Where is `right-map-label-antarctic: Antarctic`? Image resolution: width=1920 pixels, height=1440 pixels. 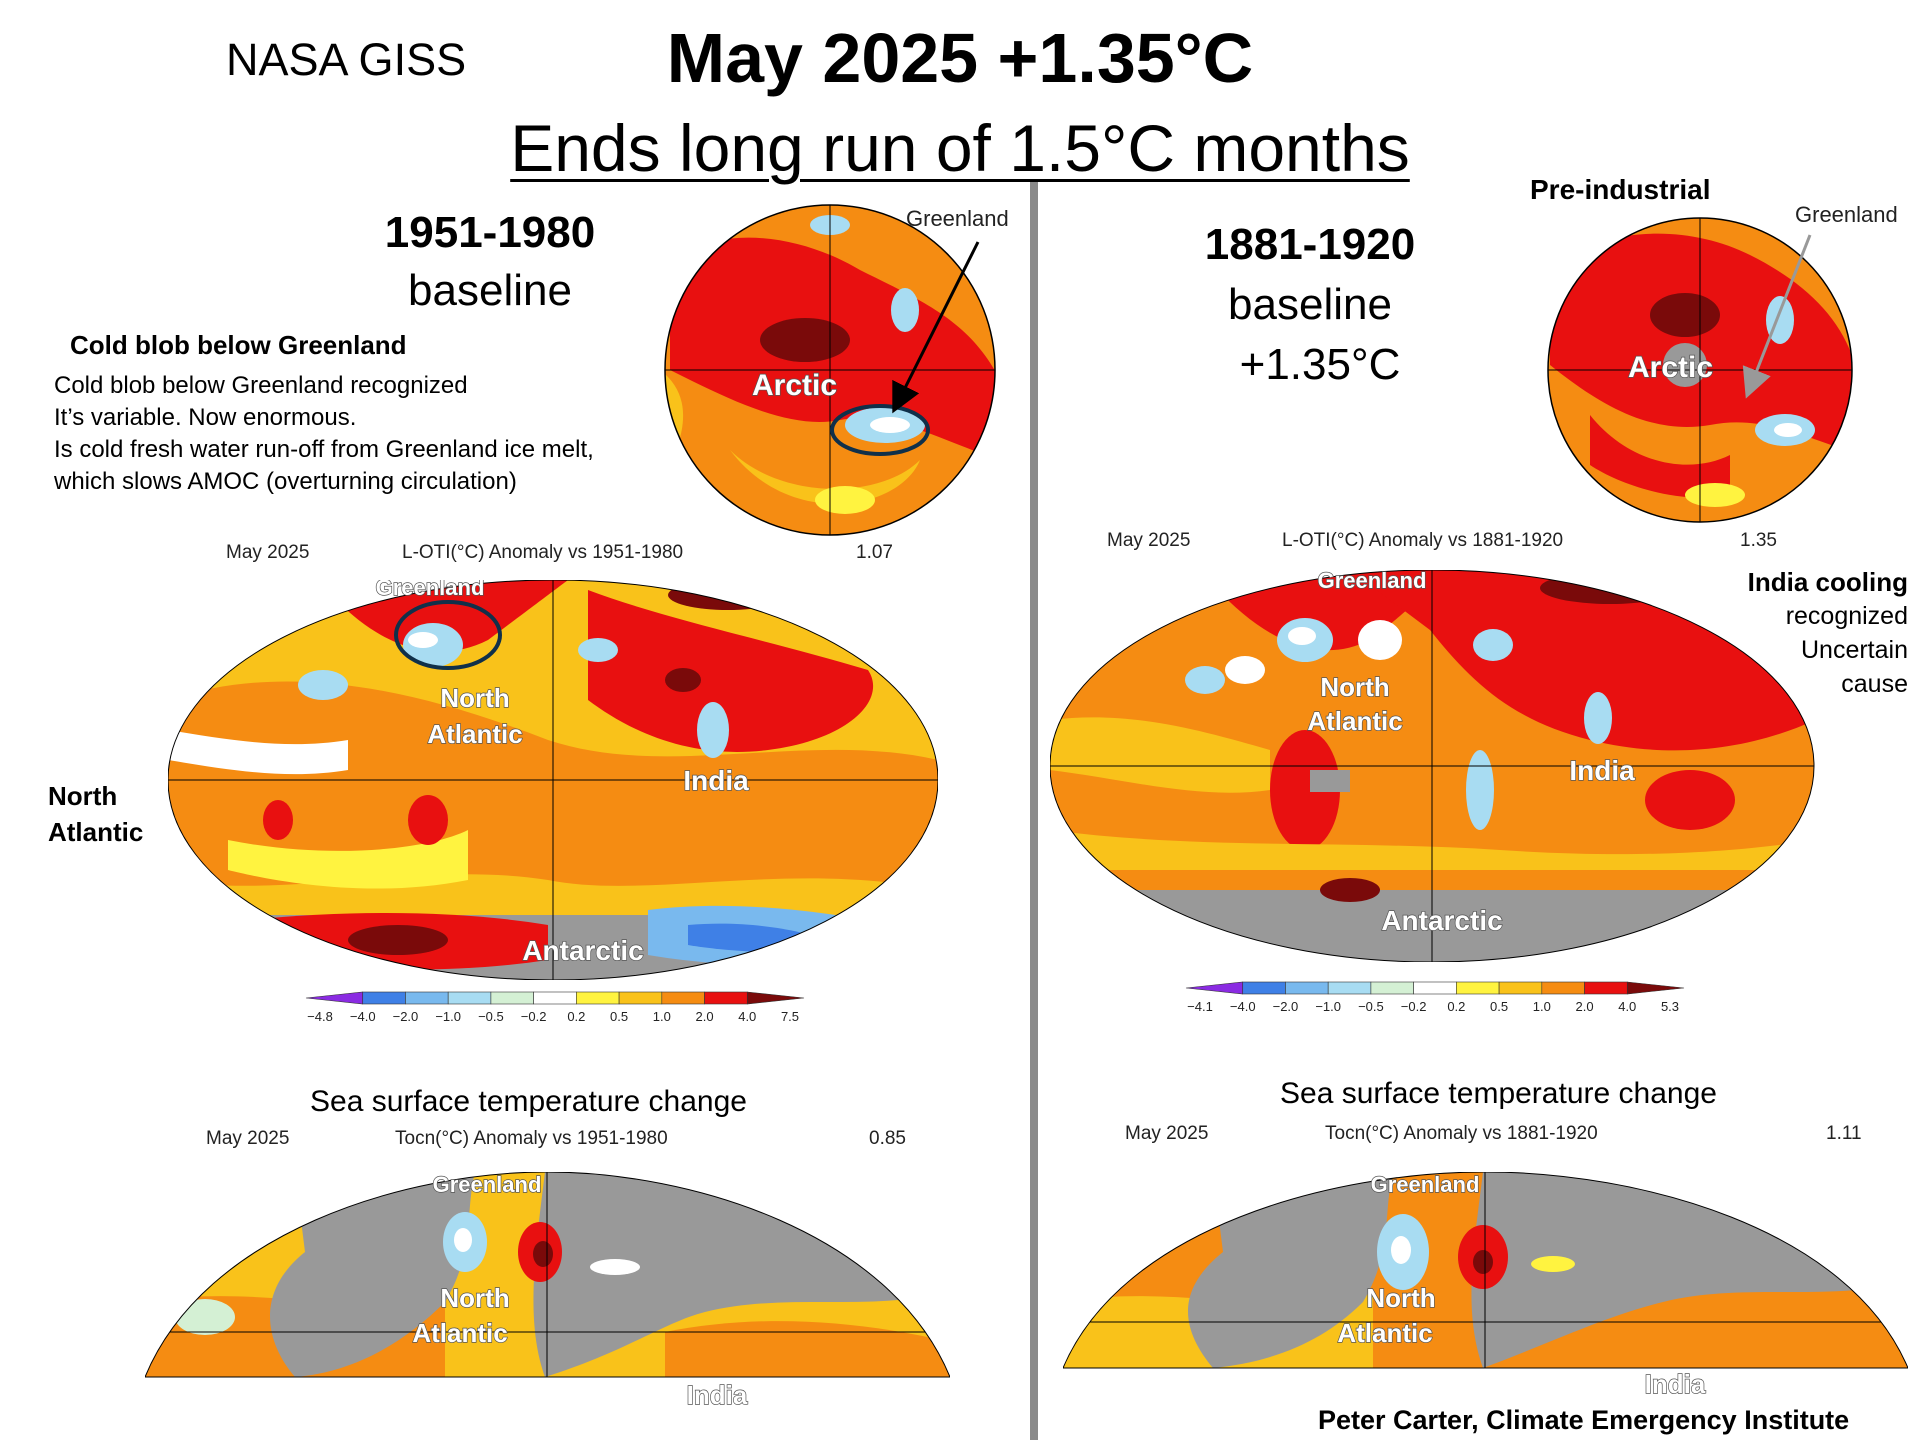 right-map-label-antarctic: Antarctic is located at coordinates (1441, 920).